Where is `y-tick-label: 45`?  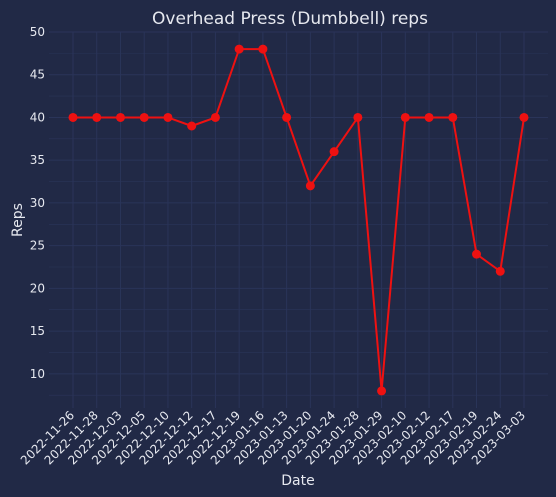 y-tick-label: 45 is located at coordinates (37, 75).